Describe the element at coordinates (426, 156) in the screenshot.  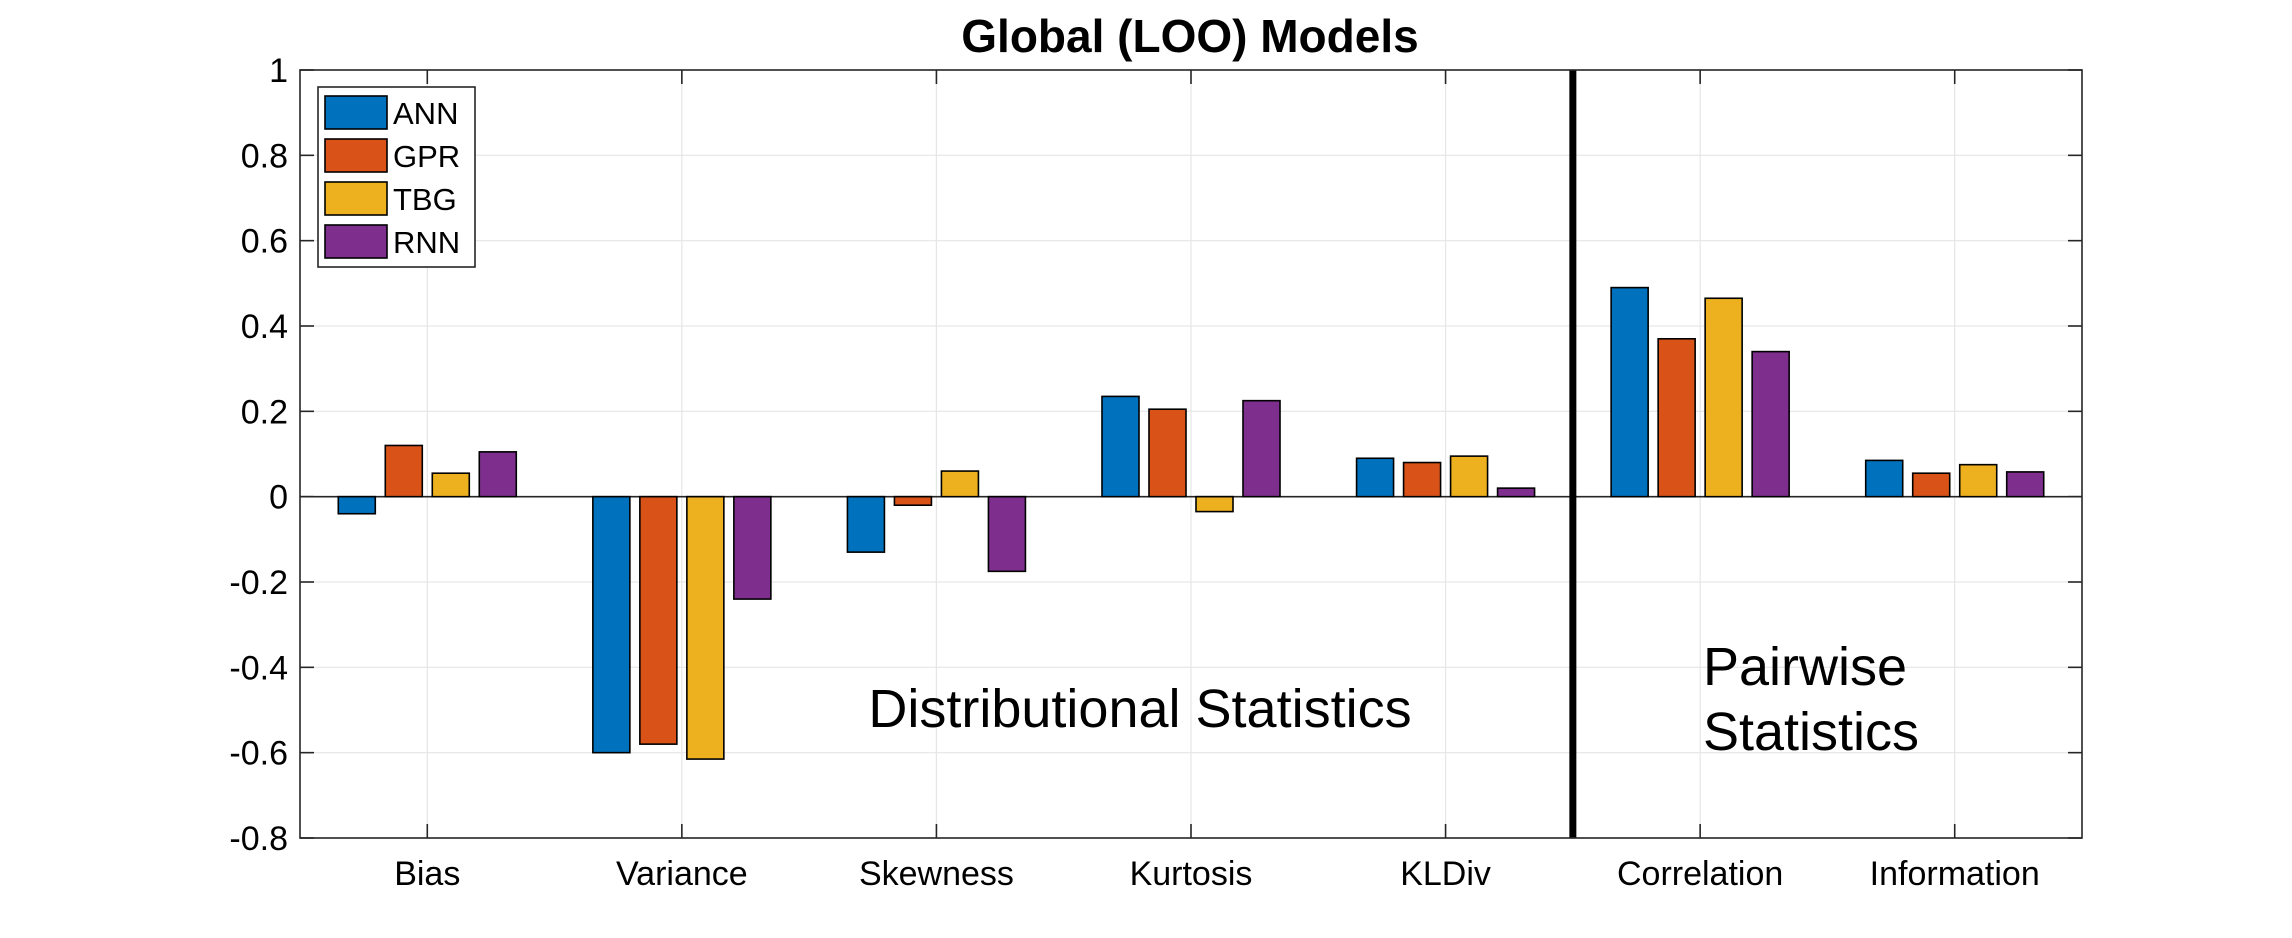
I see `legend-label-gpr: GPR` at that location.